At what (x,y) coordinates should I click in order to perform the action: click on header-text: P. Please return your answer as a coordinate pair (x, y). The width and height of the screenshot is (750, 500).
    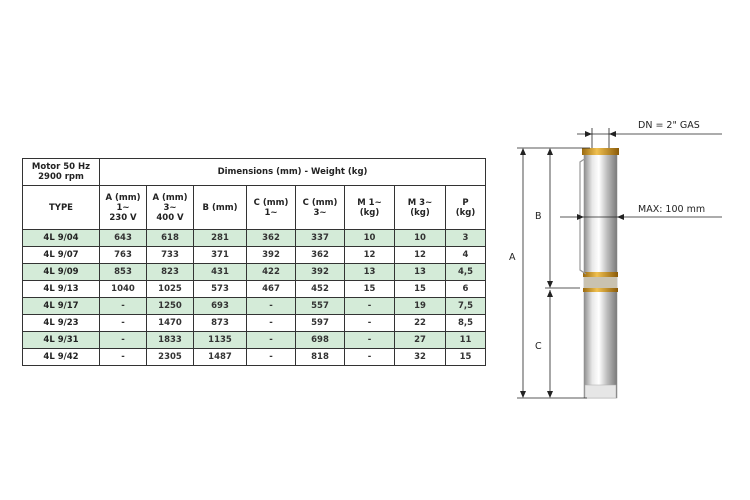
    Looking at the image, I should click on (465, 202).